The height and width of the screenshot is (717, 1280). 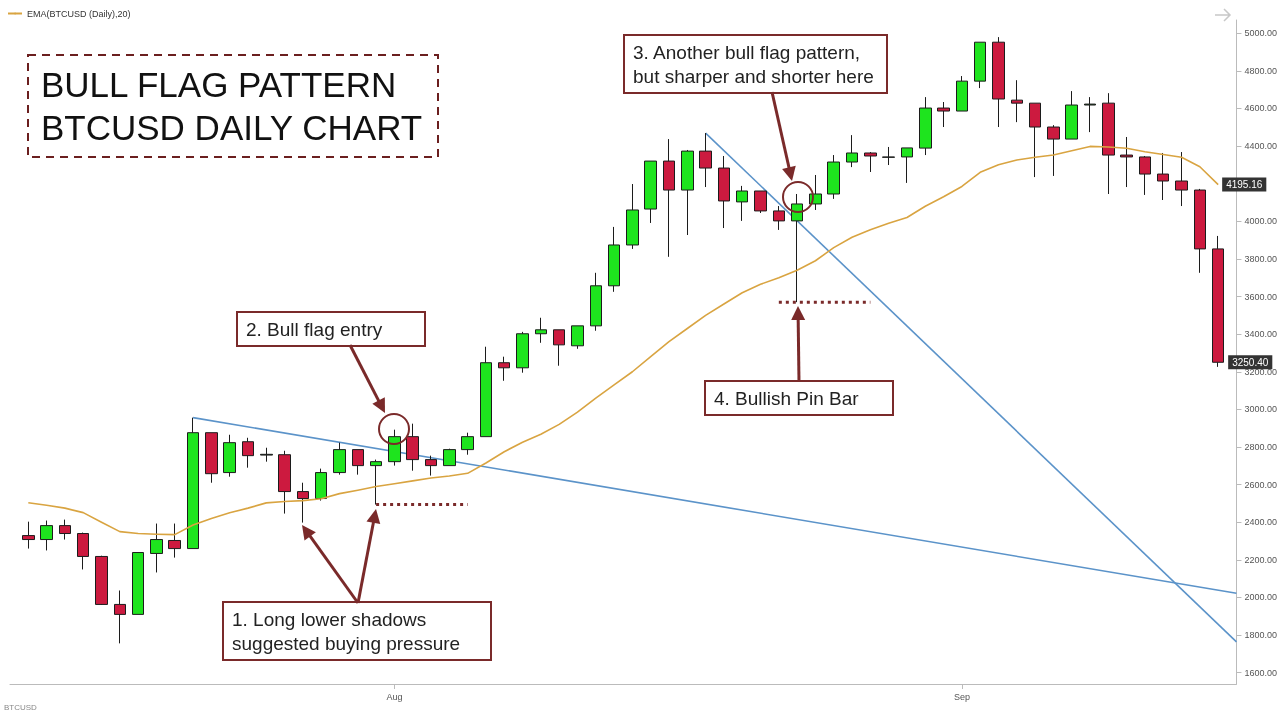 What do you see at coordinates (1261, 672) in the screenshot?
I see `y-tick-label: 1600.00` at bounding box center [1261, 672].